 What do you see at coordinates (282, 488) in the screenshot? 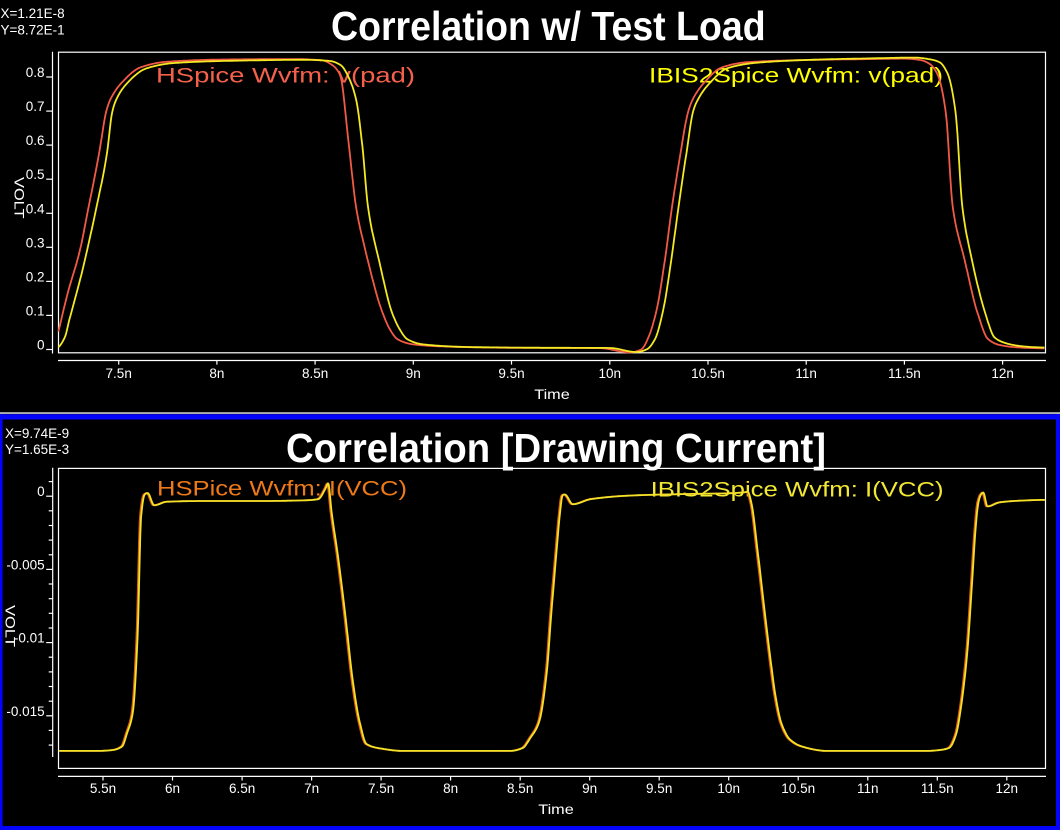
I see `svg-text: HSPice Wvfm: I(VCC)` at bounding box center [282, 488].